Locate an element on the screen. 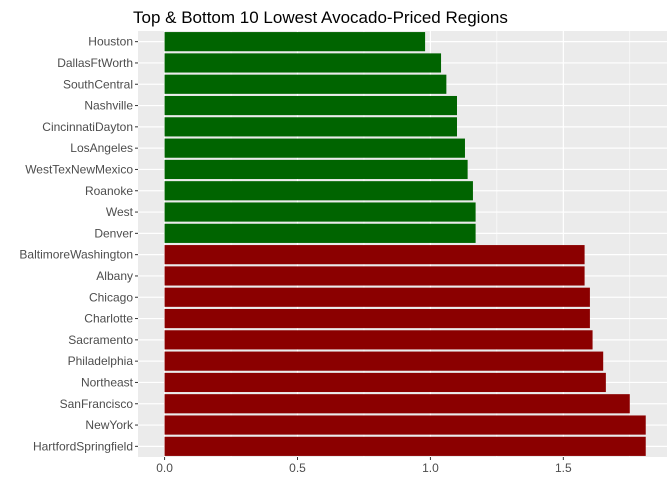  bar-NewYork is located at coordinates (405, 425).